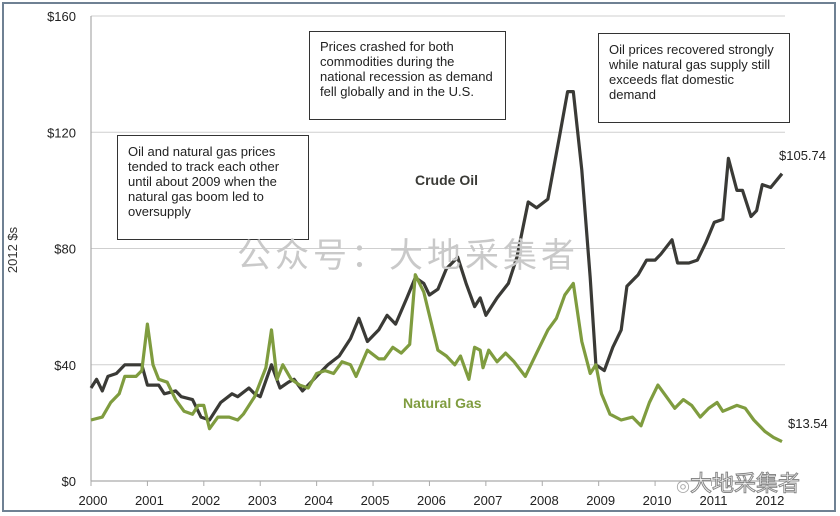 This screenshot has width=840, height=516. What do you see at coordinates (61, 132) in the screenshot?
I see `y-tick-label: $120` at bounding box center [61, 132].